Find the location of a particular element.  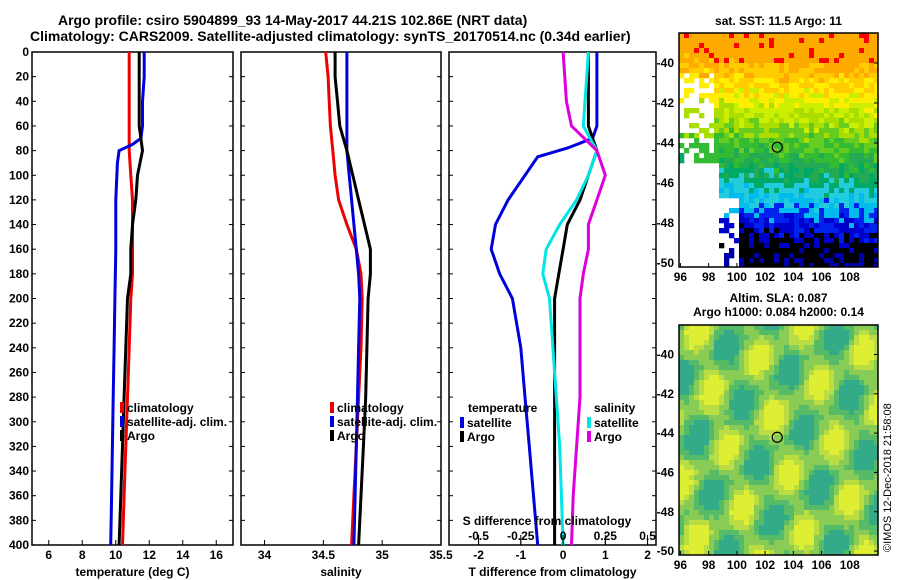

x-tick-label: 34 is located at coordinates (265, 555).